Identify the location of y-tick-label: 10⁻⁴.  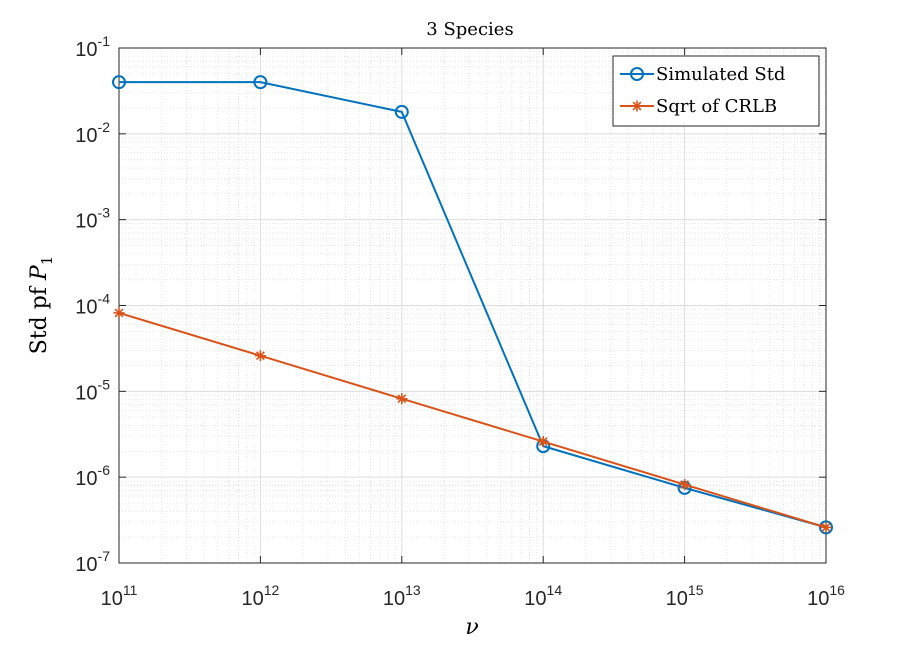
(92, 305).